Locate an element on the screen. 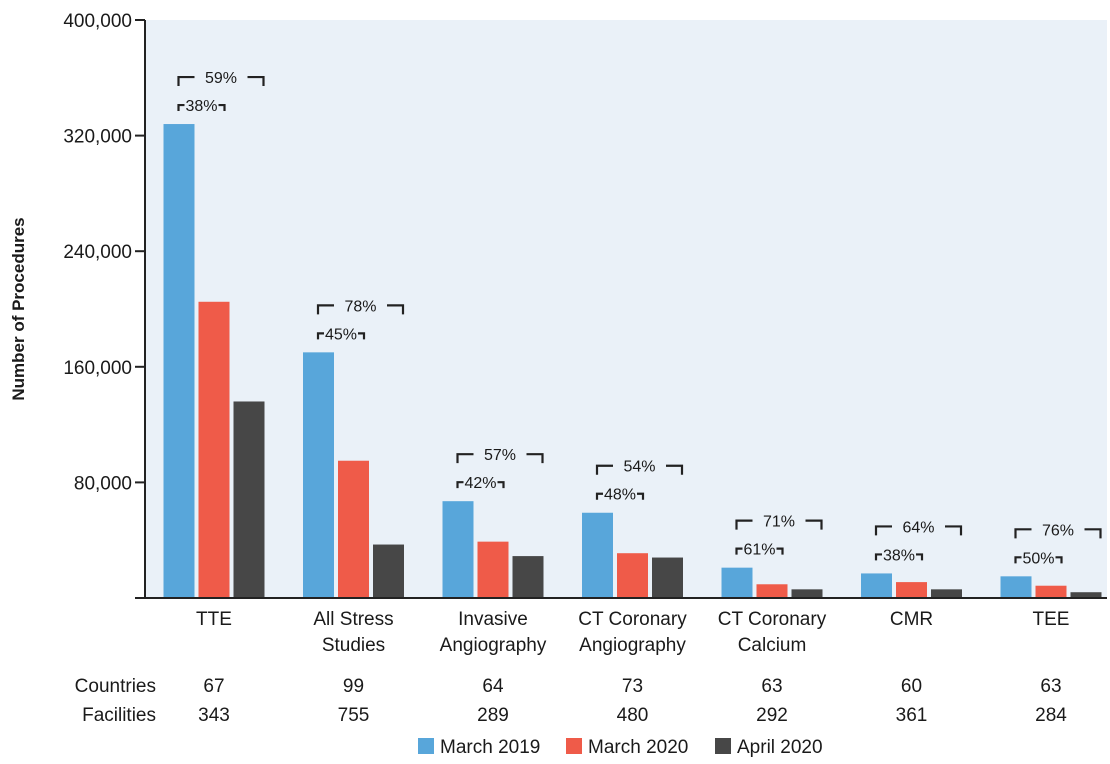 The height and width of the screenshot is (764, 1110). x-tick-label: All Stress is located at coordinates (353, 619).